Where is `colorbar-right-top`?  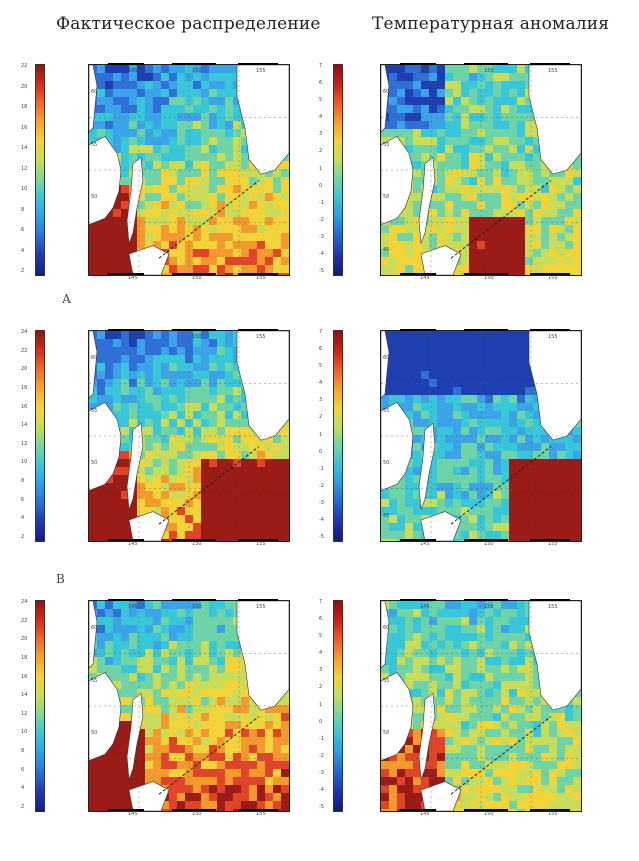 colorbar-right-top is located at coordinates (338, 170).